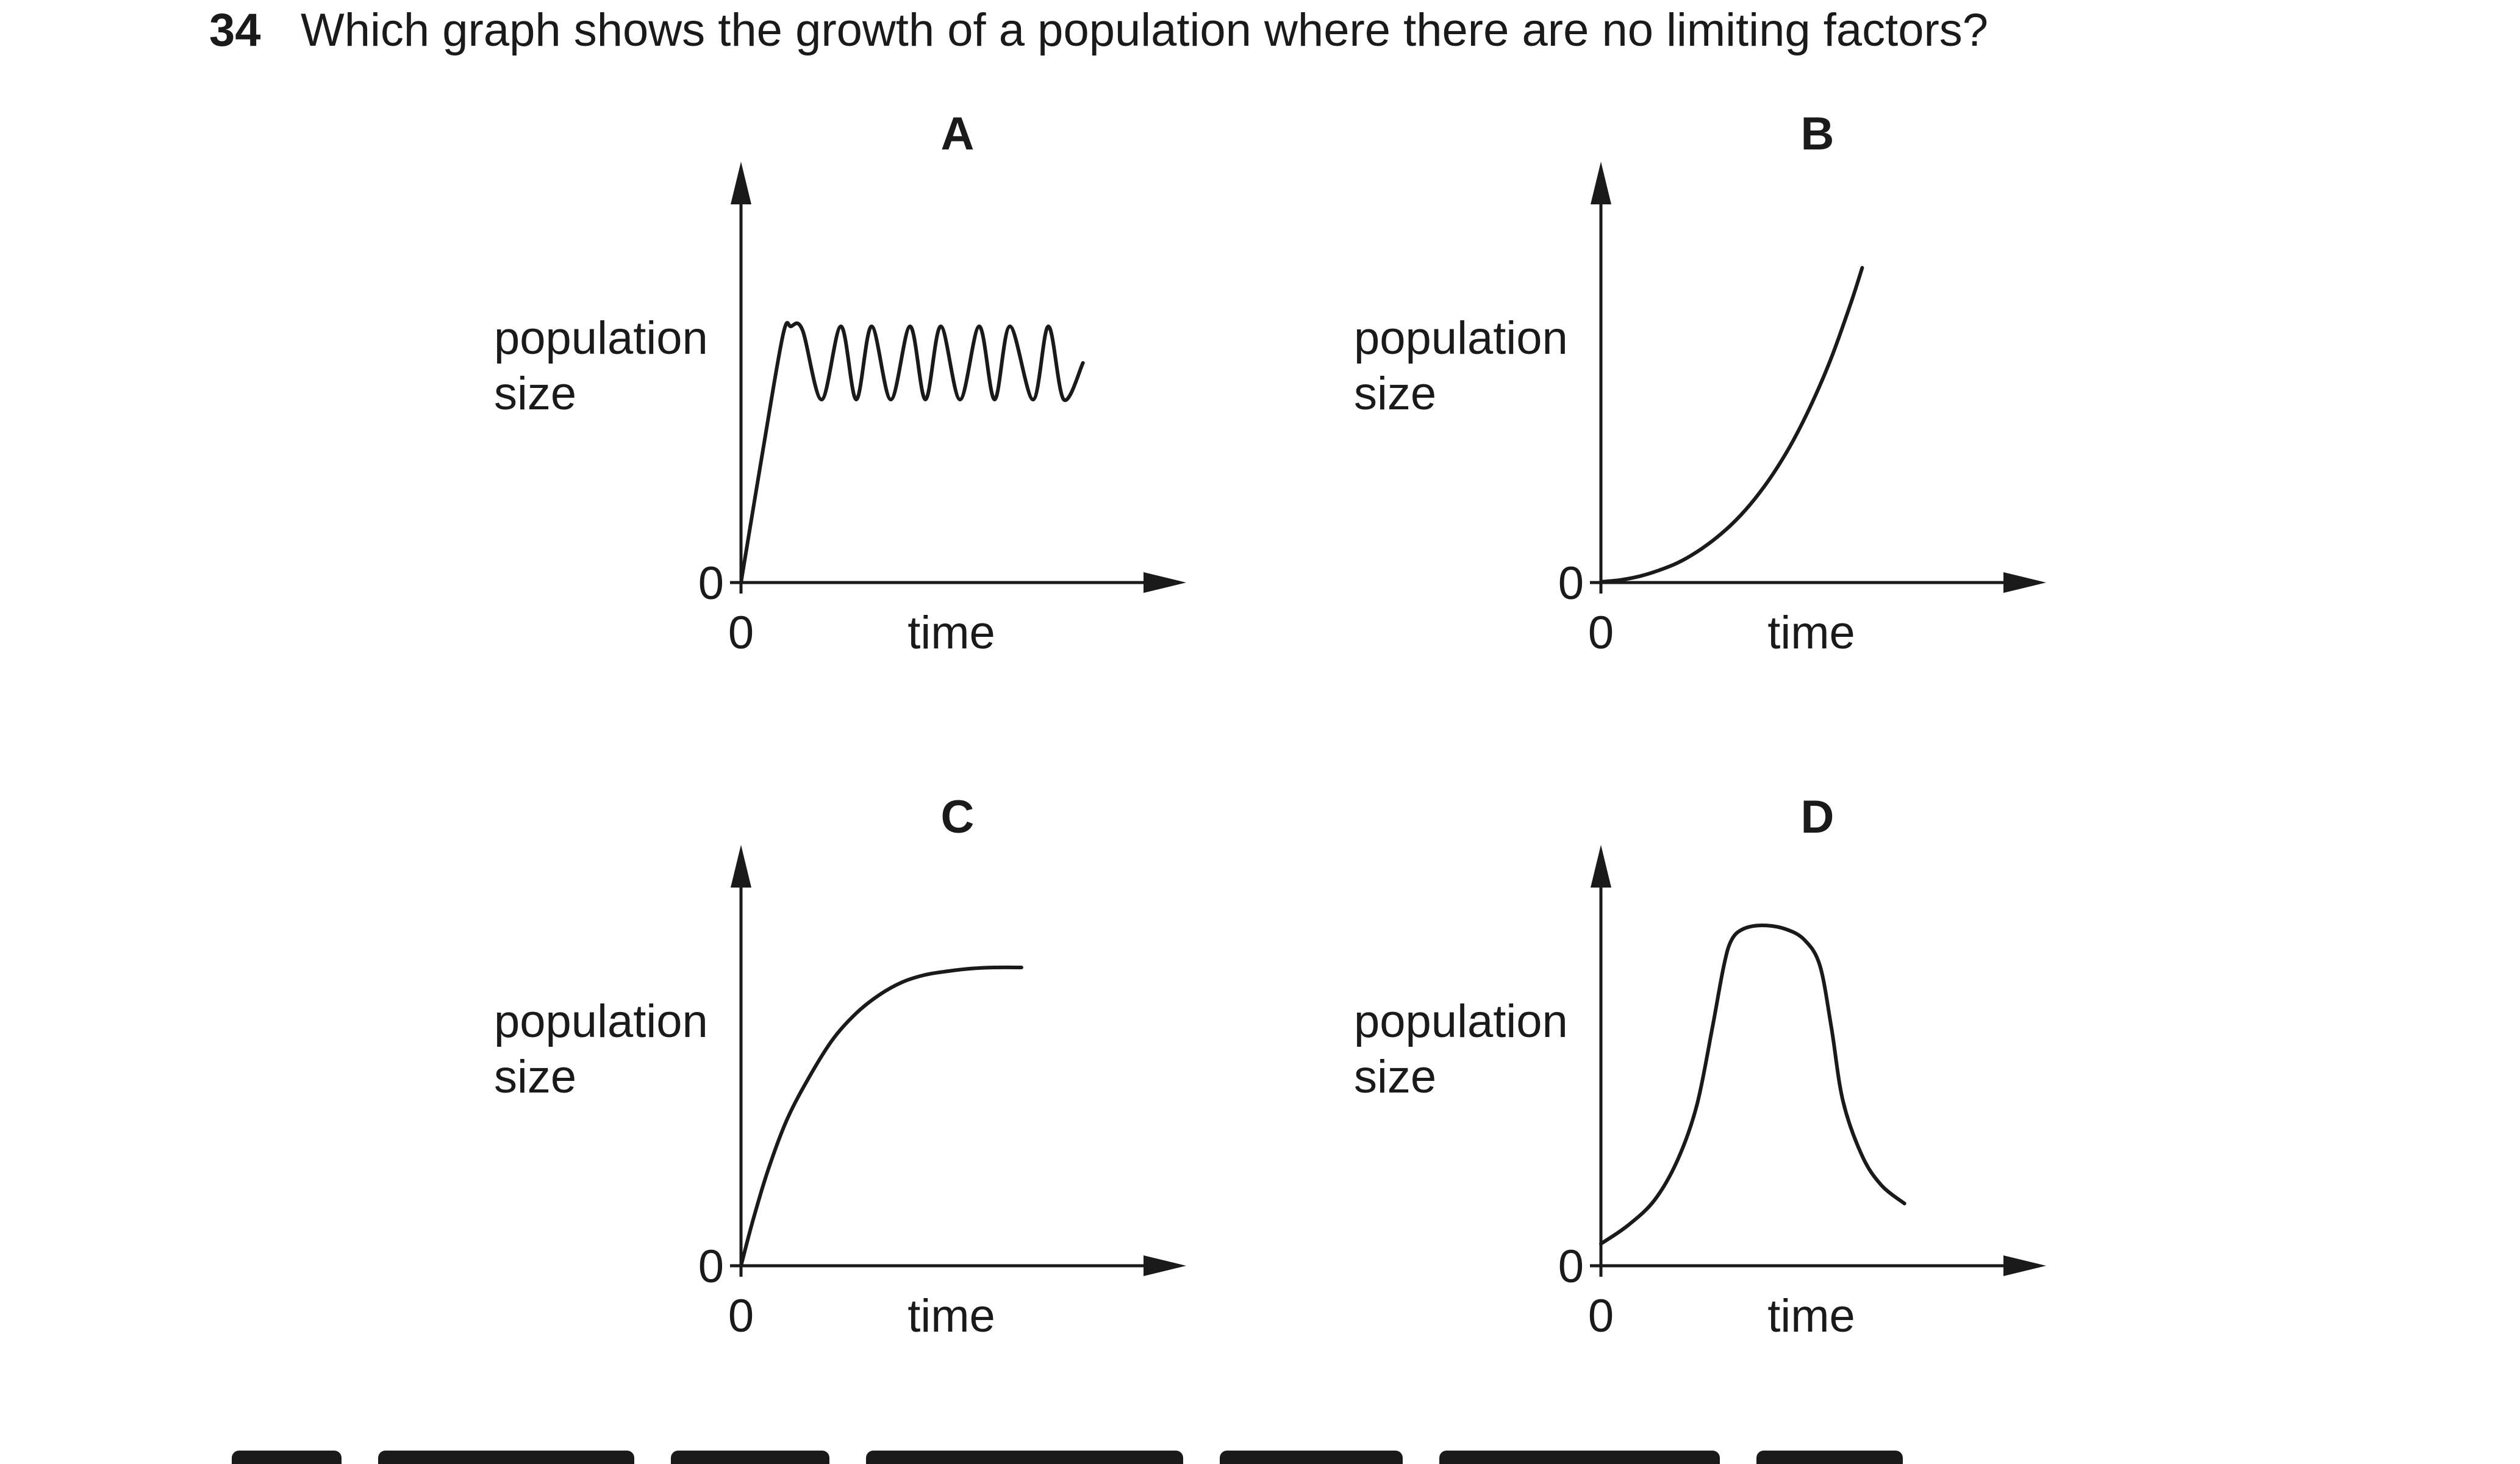 The image size is (2520, 1464). I want to click on graph-letter: A, so click(958, 134).